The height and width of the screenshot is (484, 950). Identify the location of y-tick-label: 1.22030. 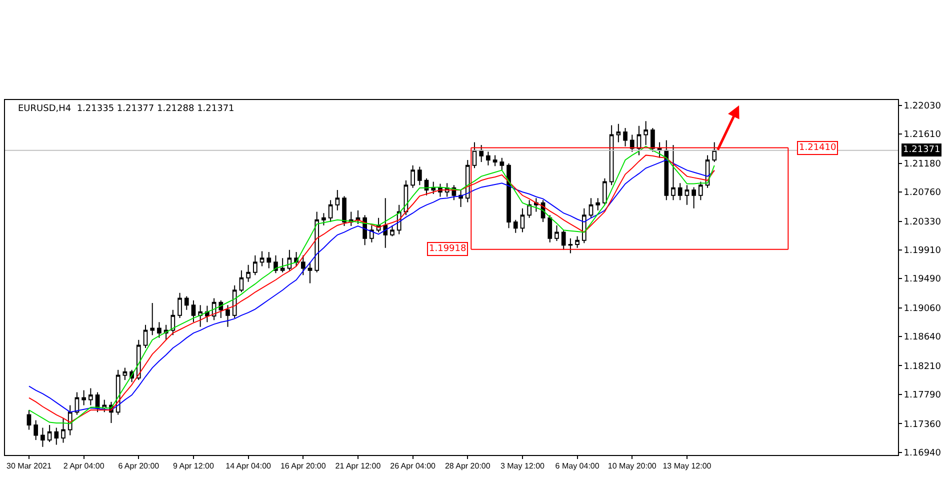
(923, 107).